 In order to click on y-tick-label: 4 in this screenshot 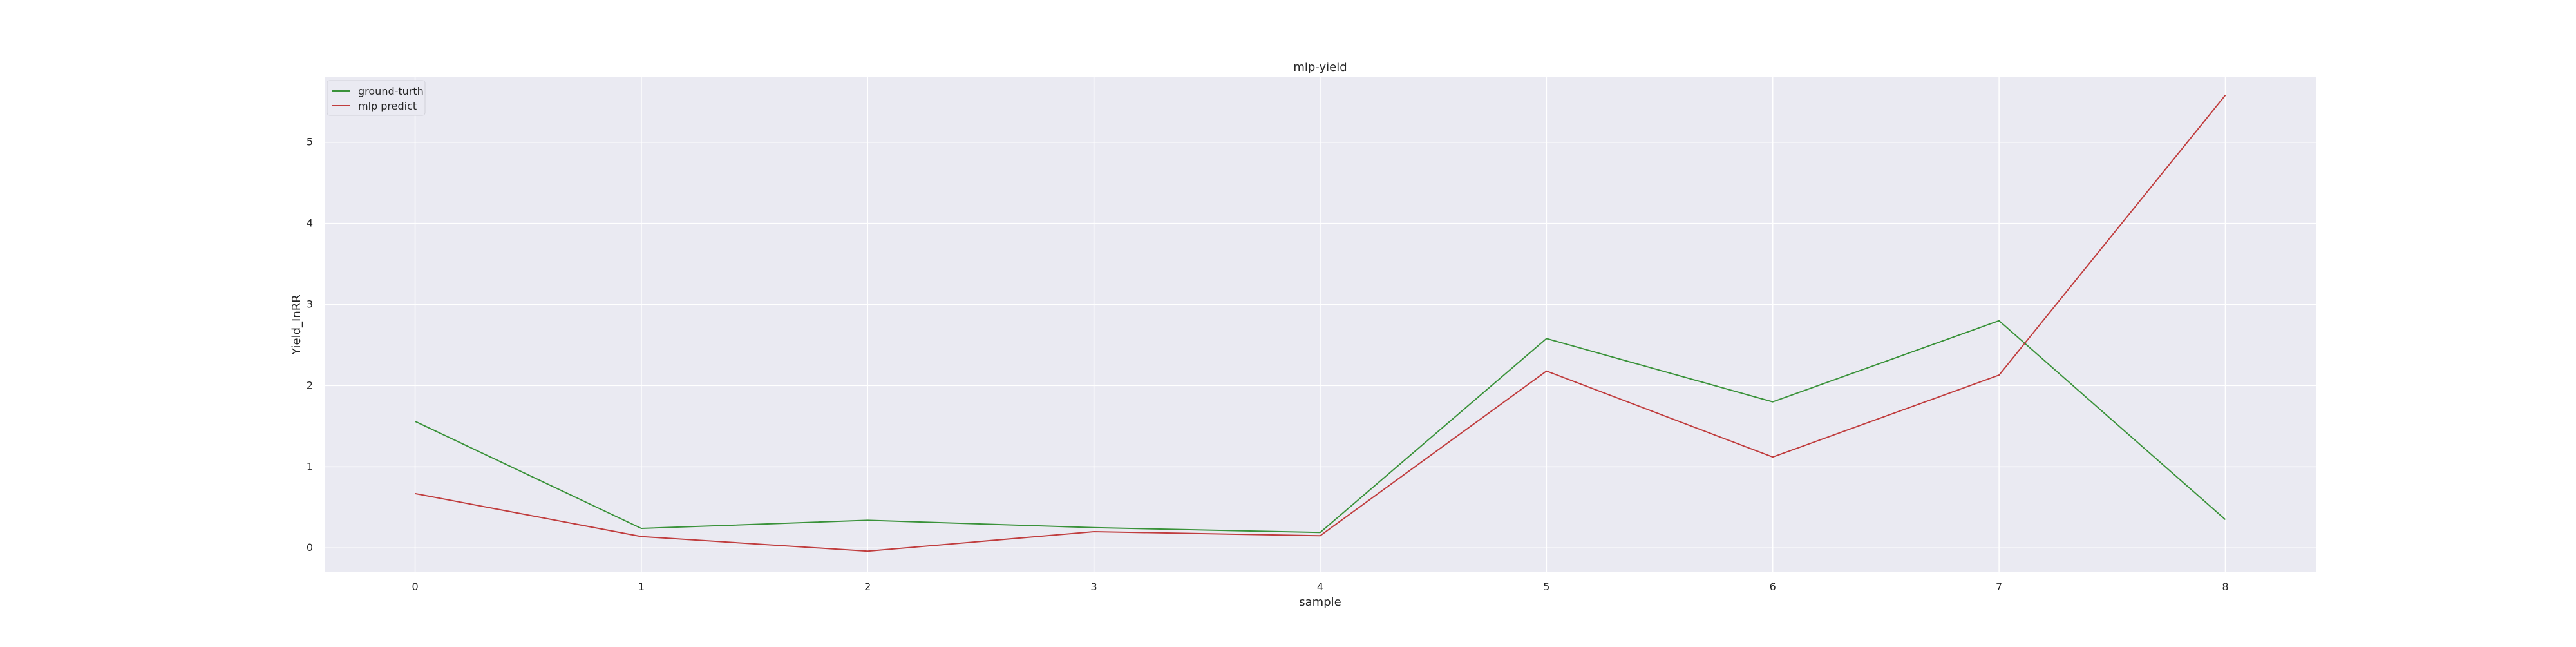, I will do `click(310, 223)`.